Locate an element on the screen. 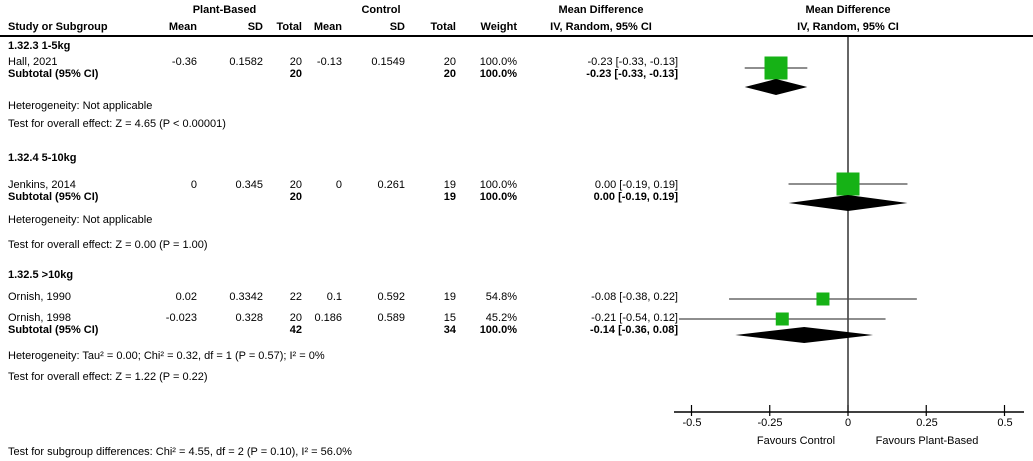  pb-mean: -0.36 is located at coordinates (184, 62).